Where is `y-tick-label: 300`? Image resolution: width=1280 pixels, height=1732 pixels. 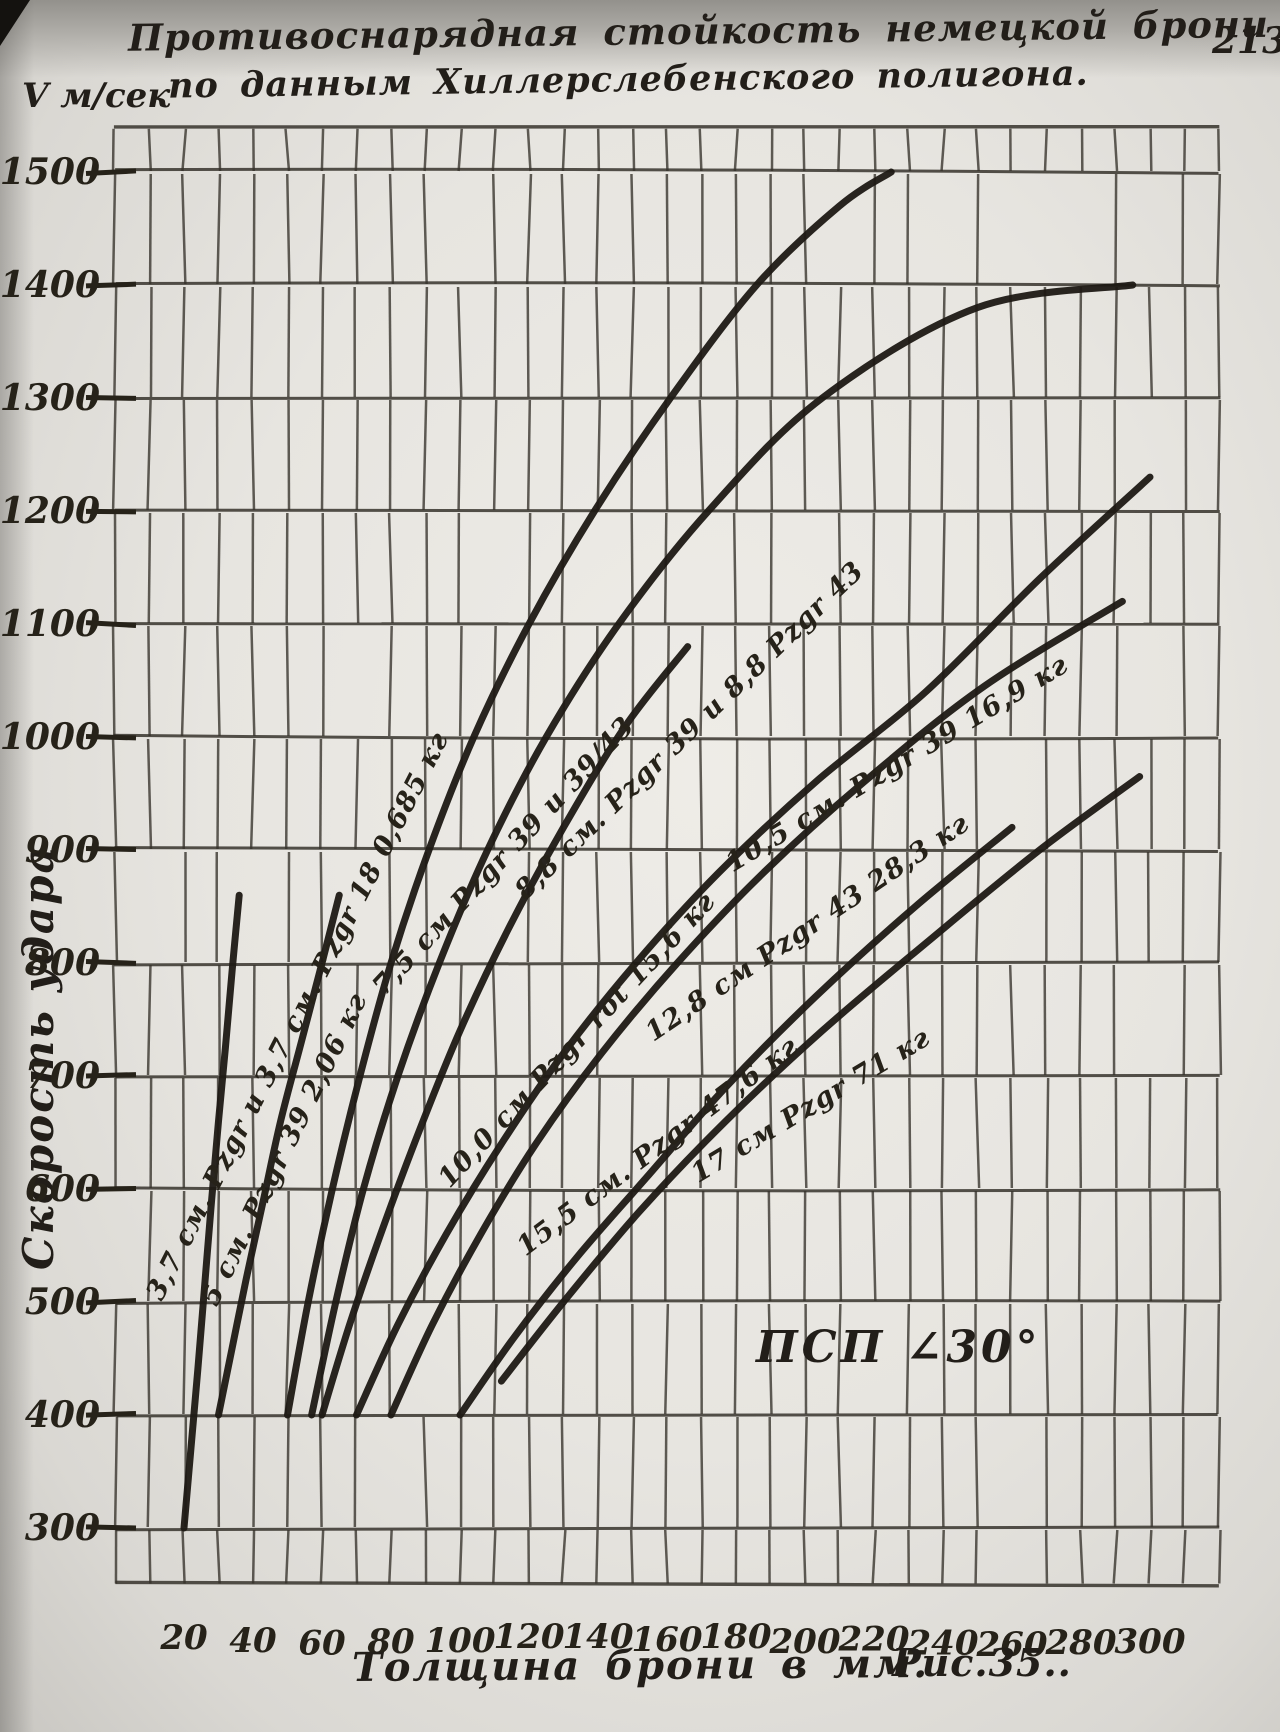 y-tick-label: 300 is located at coordinates (62, 1528).